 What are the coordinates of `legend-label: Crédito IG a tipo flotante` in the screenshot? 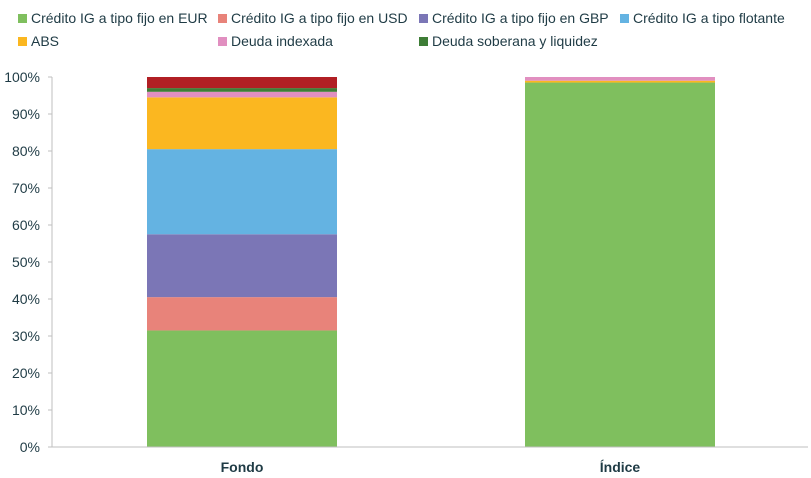 It's located at (709, 18).